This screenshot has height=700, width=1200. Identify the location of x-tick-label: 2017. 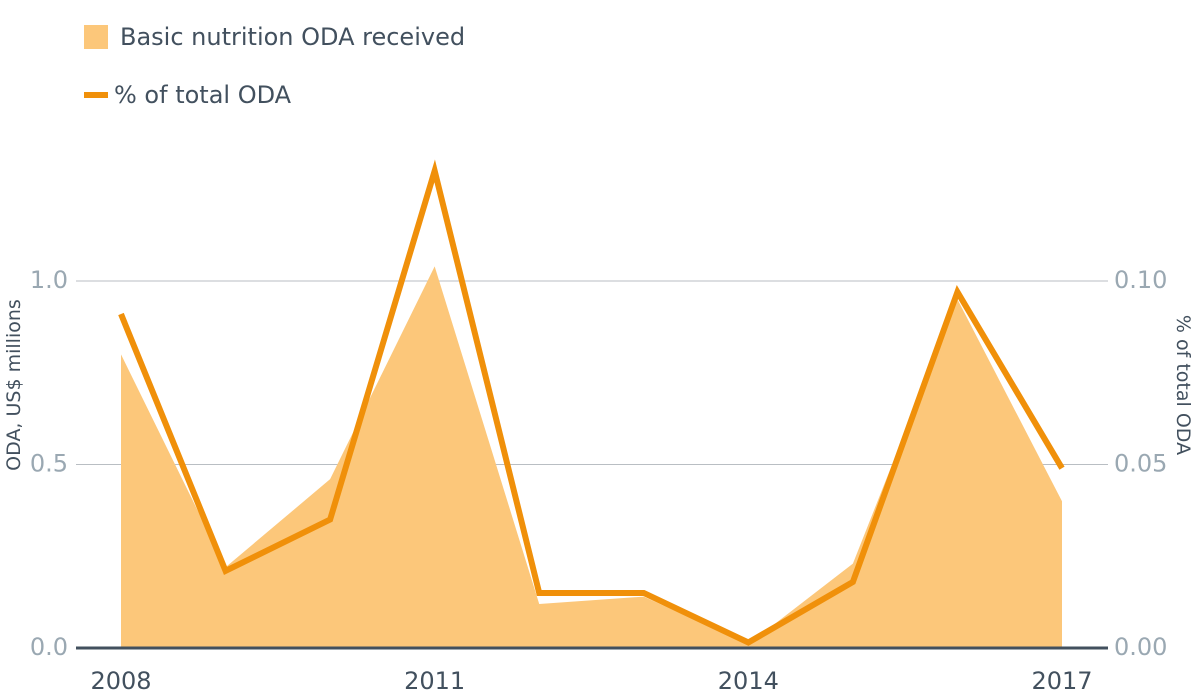
(1061, 681).